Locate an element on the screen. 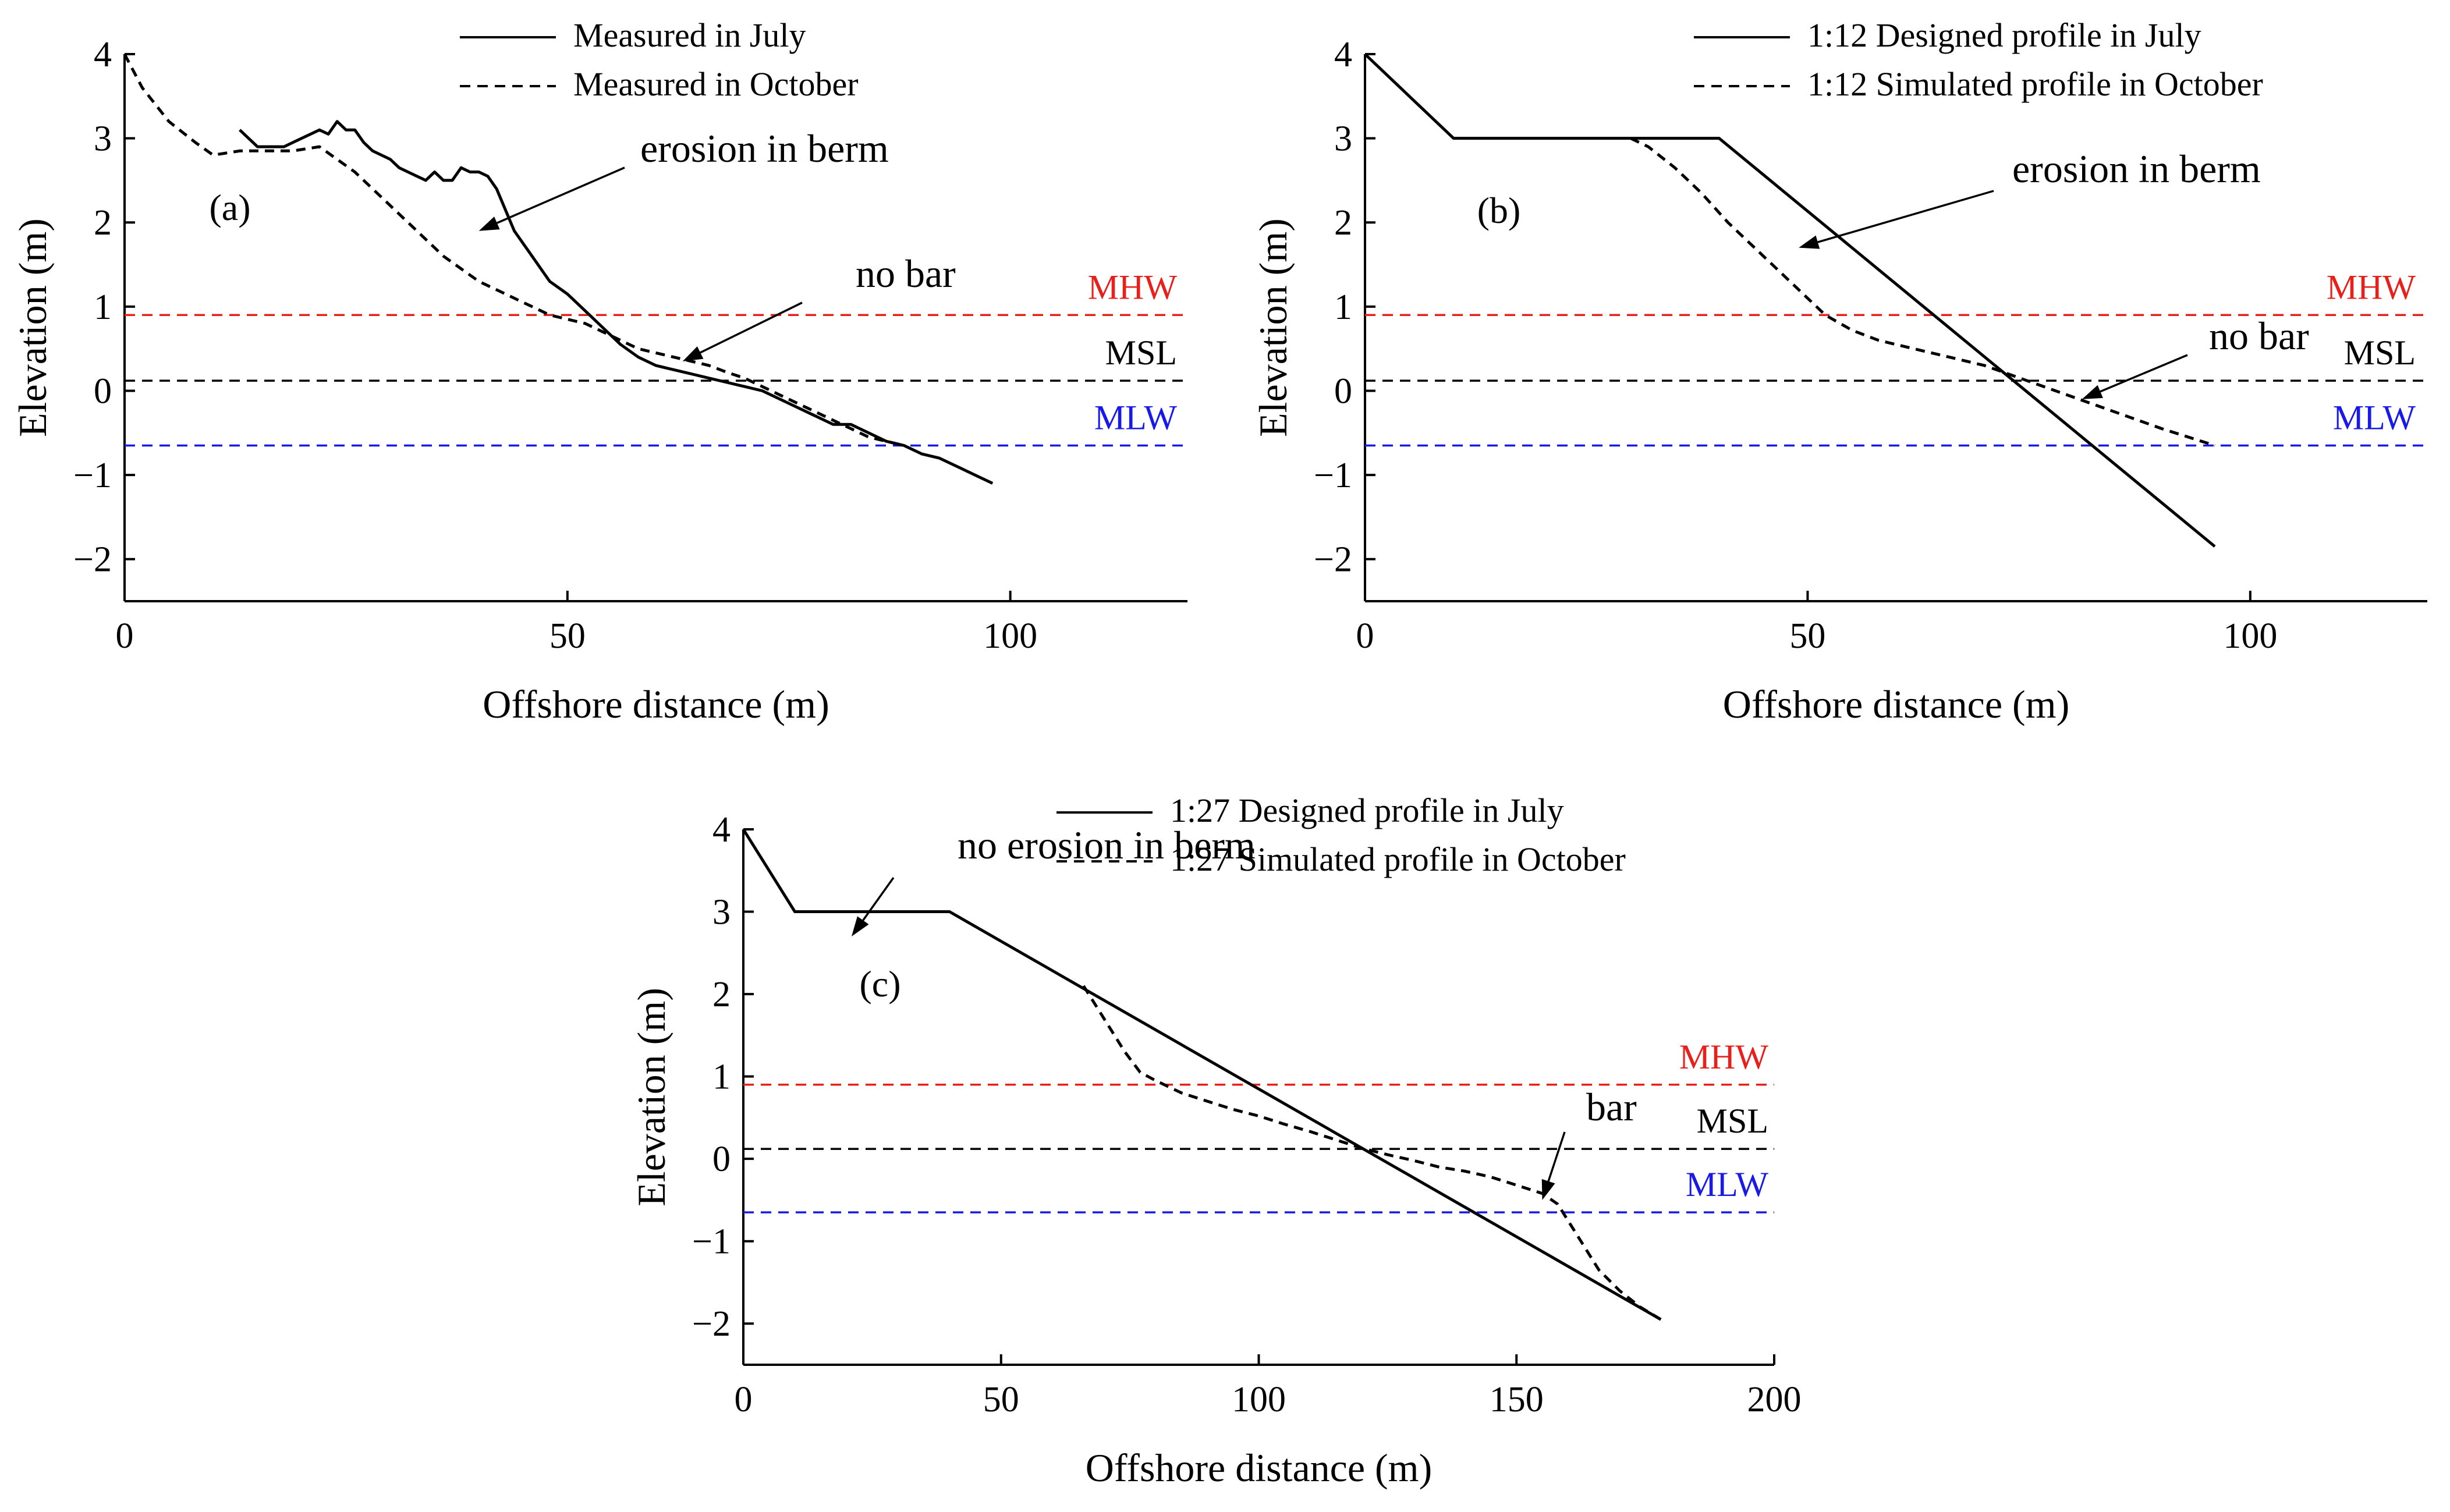 The image size is (2450, 1512). legend-label-2: 1:27 Simulated profile in October is located at coordinates (1398, 859).